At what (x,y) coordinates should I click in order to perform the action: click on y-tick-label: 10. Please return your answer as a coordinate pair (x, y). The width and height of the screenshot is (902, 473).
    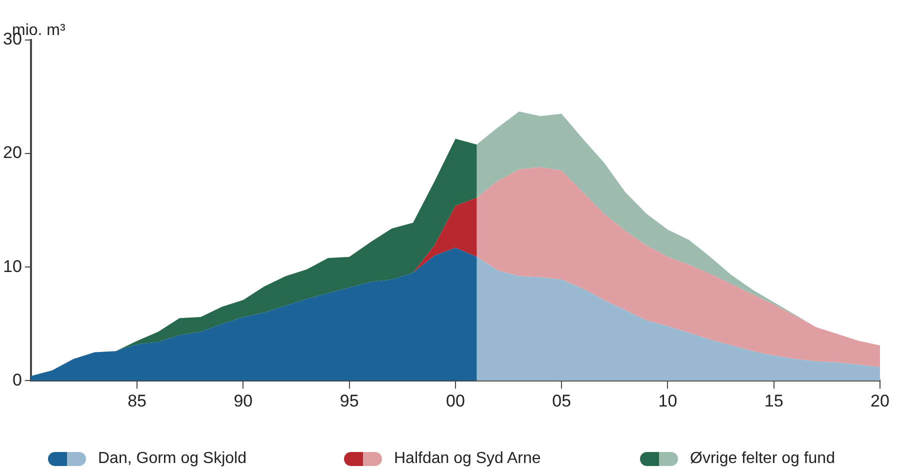
    Looking at the image, I should click on (12, 266).